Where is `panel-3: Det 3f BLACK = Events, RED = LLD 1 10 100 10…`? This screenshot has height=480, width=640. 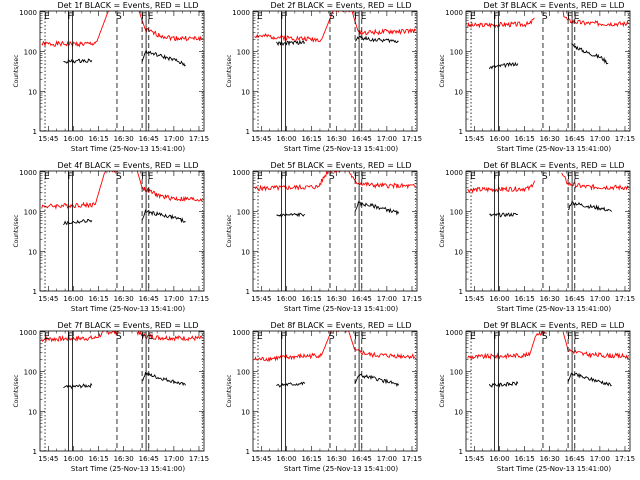 panel-3: Det 3f BLACK = Events, RED = LLD 1 10 100 10… is located at coordinates (537, 77).